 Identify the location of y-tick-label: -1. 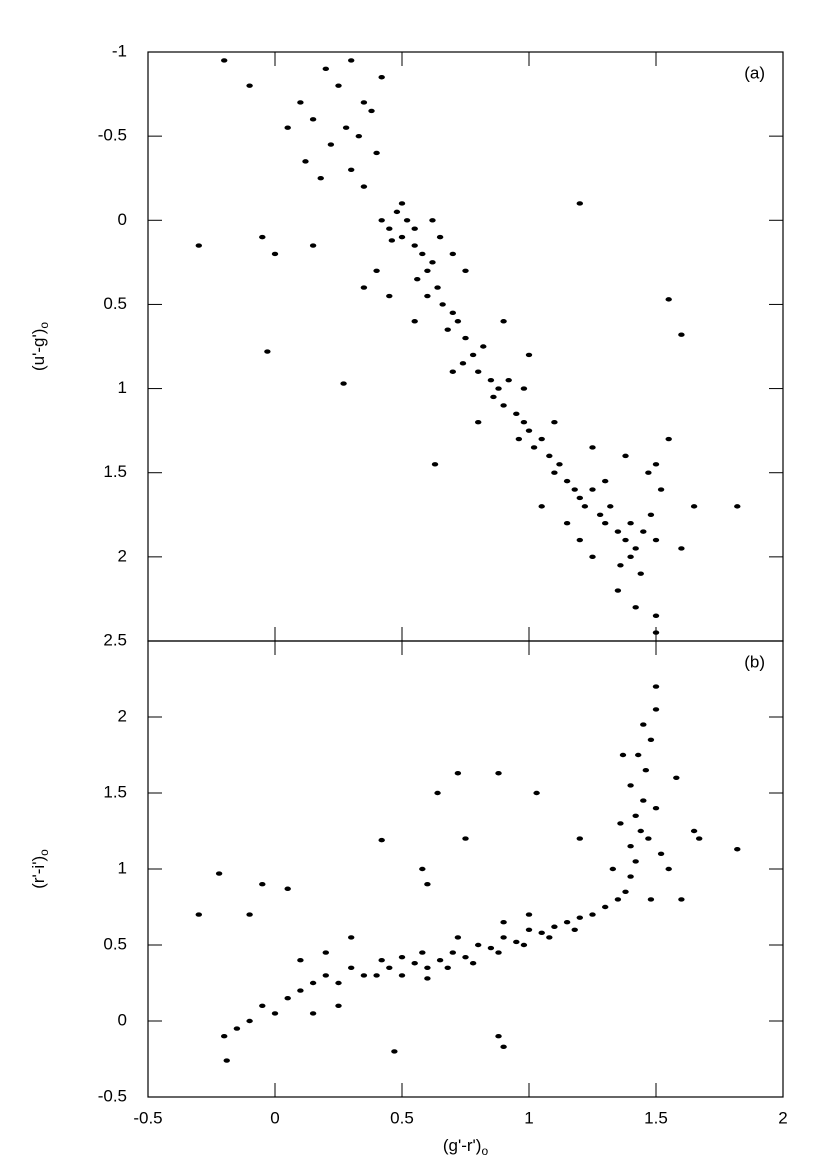
(119, 50).